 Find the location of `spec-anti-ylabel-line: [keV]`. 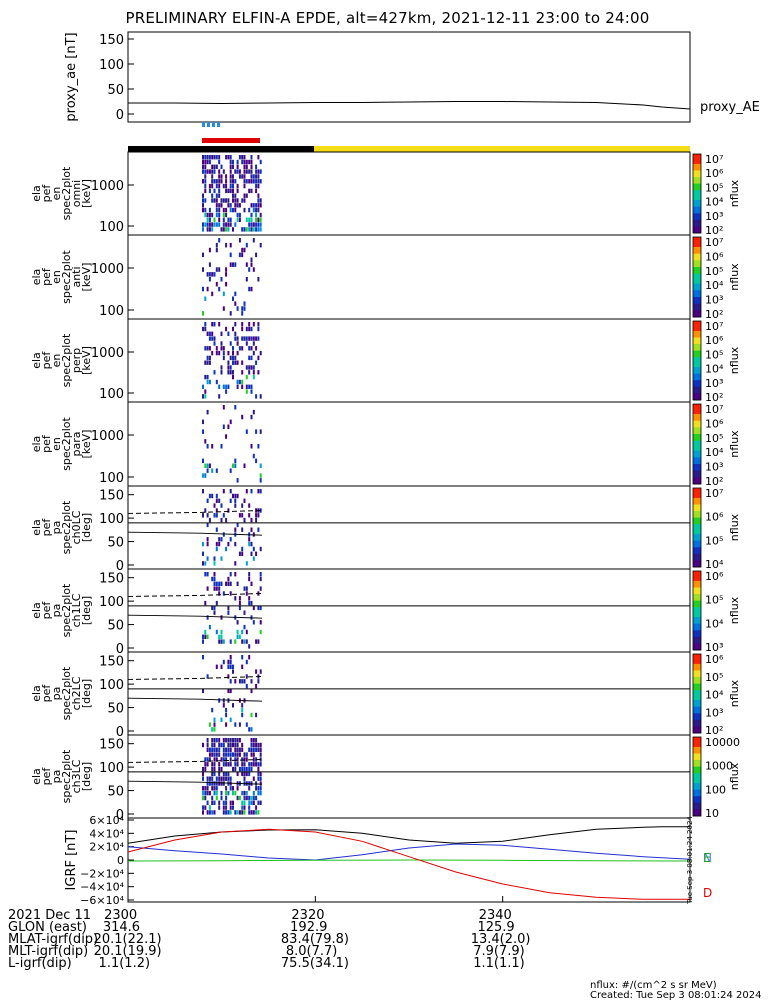

spec-anti-ylabel-line: [keV] is located at coordinates (86, 277).